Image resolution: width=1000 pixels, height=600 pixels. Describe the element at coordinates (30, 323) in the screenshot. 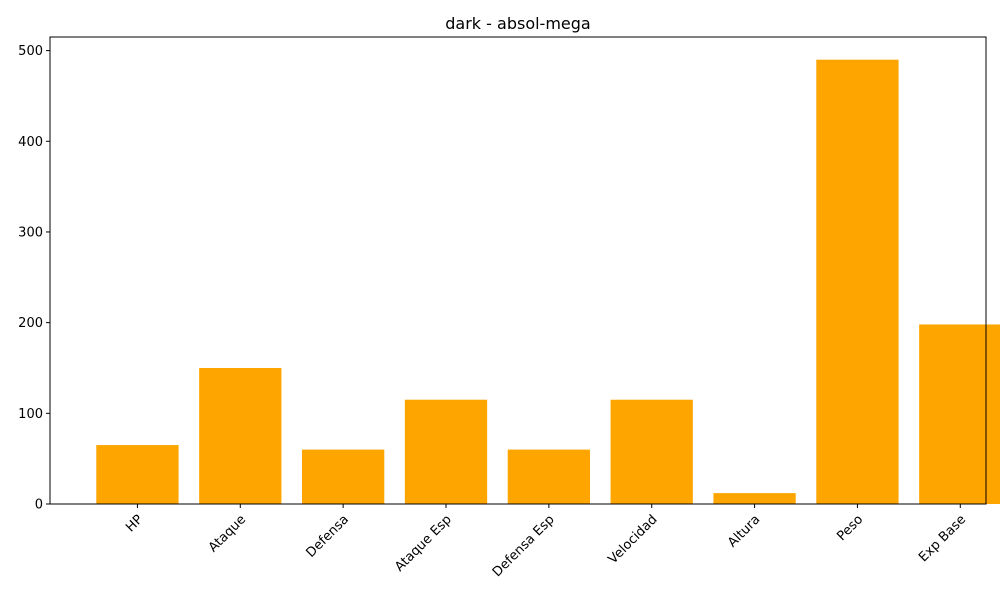

I see `y-tick-label: 200` at that location.